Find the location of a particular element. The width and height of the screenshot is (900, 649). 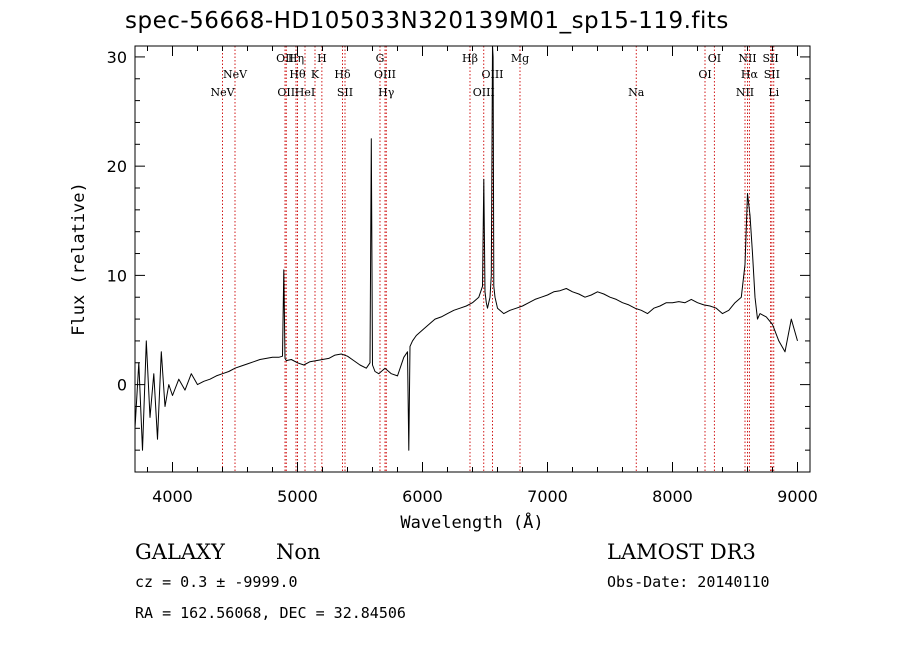

line-marker-label: Hθ is located at coordinates (297, 74).